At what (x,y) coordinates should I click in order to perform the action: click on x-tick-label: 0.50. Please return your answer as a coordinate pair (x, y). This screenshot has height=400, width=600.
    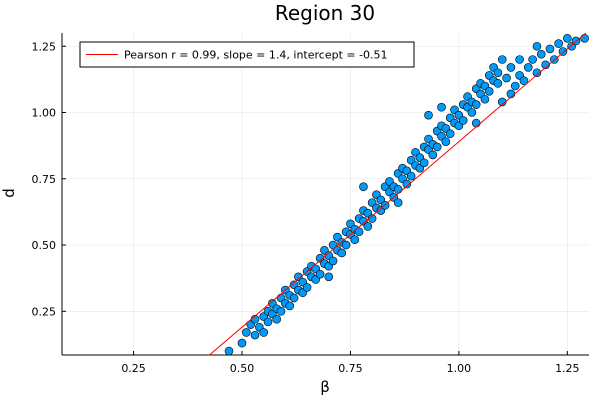
    Looking at the image, I should click on (242, 368).